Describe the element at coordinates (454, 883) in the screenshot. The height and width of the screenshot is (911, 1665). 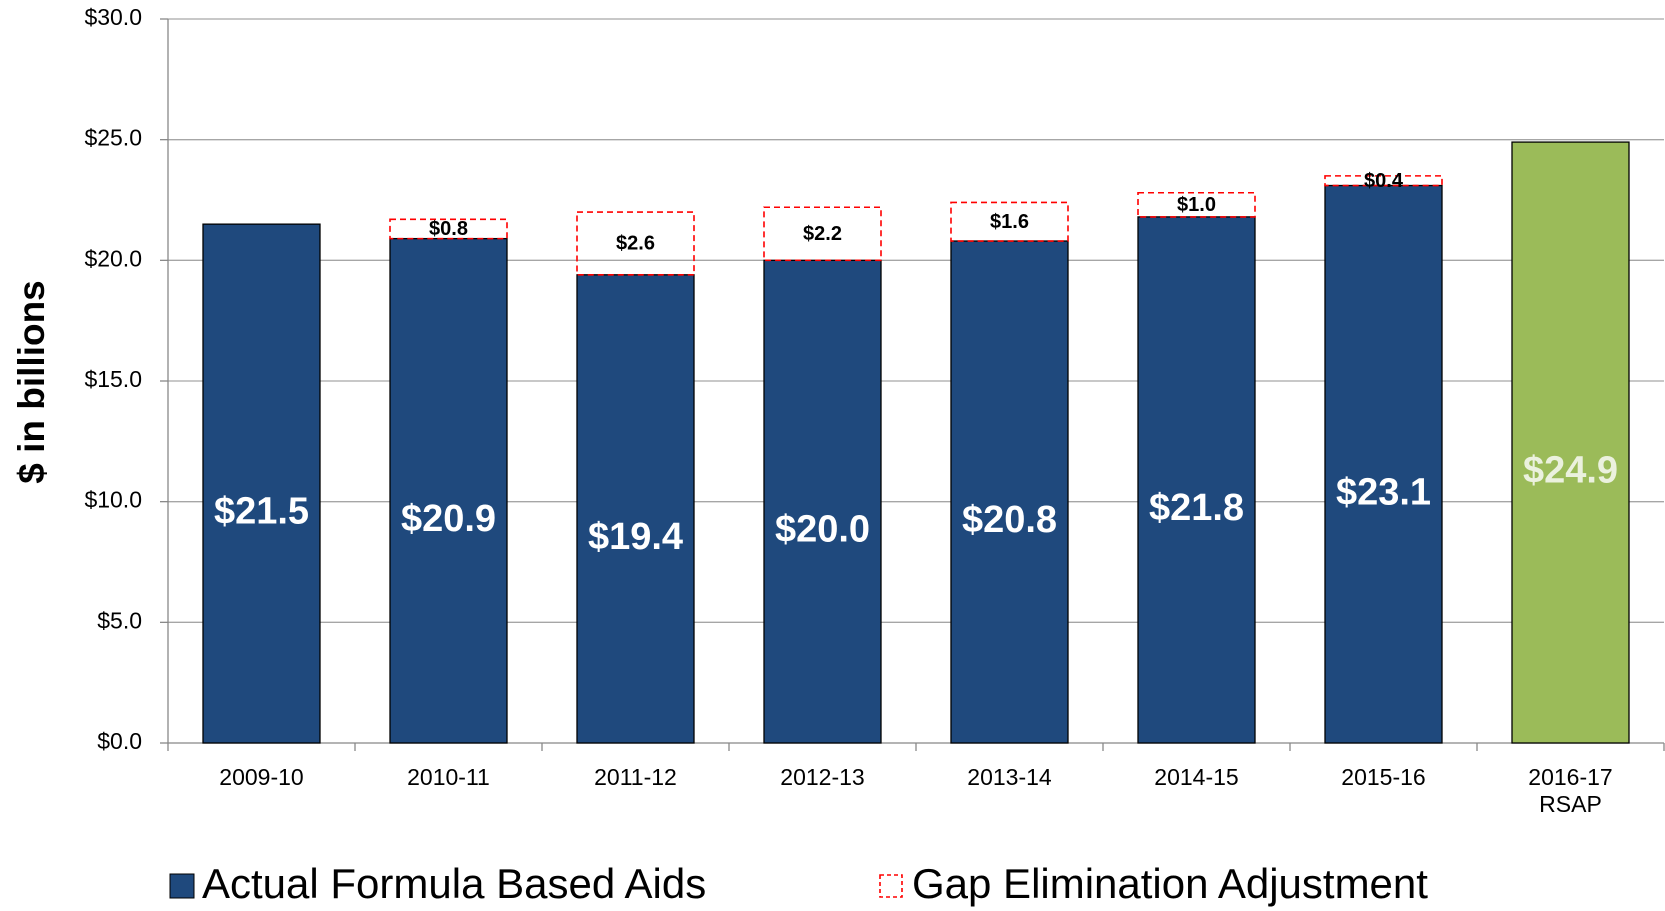
I see `legend-label: Actual Formula Based Aids` at that location.